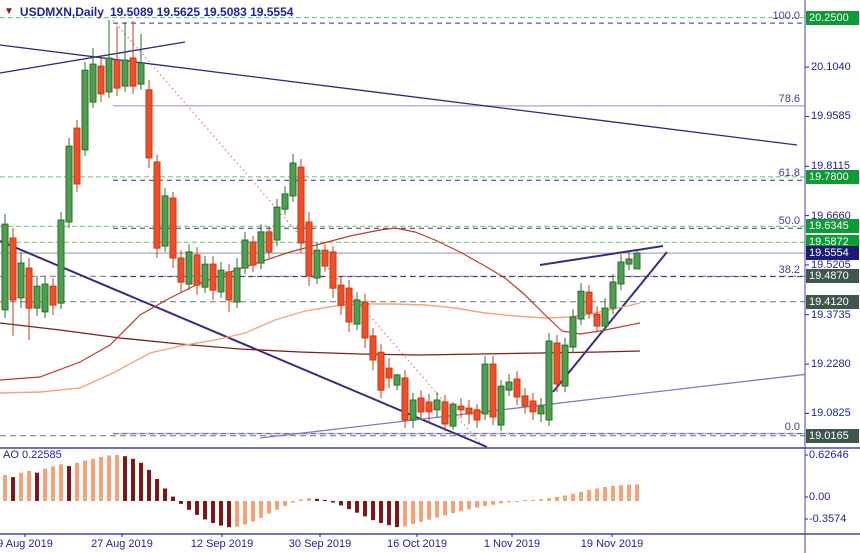  Describe the element at coordinates (832, 435) in the screenshot. I see `price-badge: 19.0165` at that location.